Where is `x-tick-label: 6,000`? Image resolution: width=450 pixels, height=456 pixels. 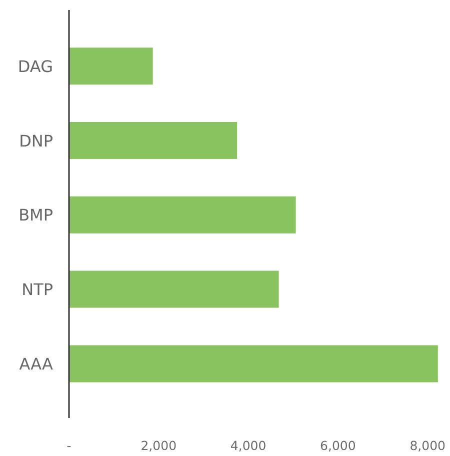 x-tick-label: 6,000 is located at coordinates (338, 445).